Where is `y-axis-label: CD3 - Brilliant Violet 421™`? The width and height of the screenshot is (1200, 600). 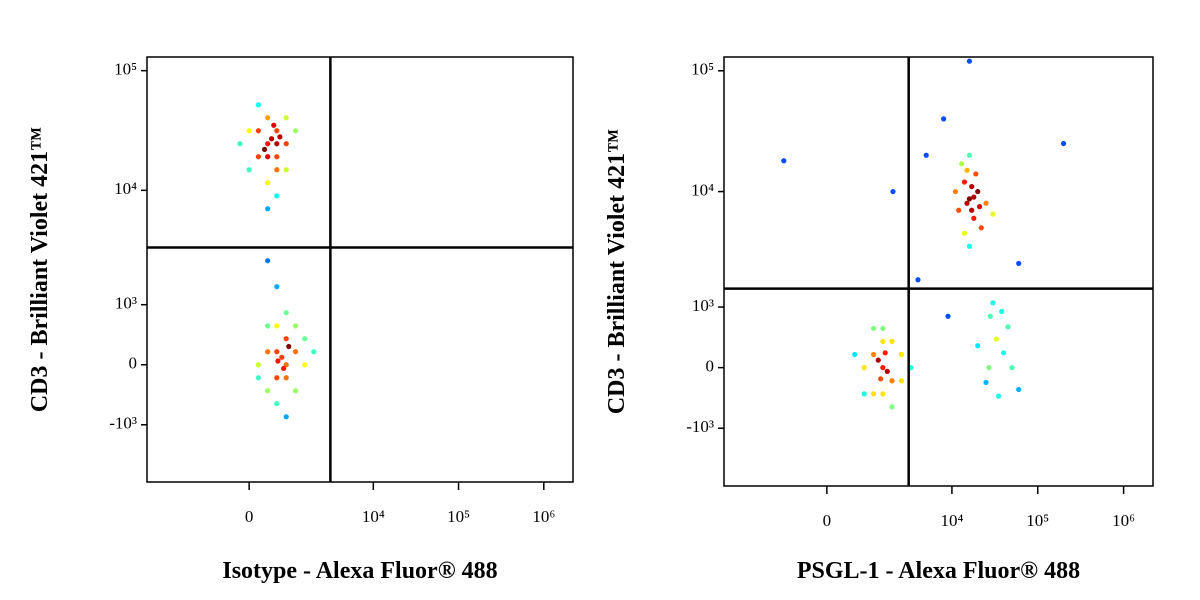 y-axis-label: CD3 - Brilliant Violet 421™ is located at coordinates (617, 271).